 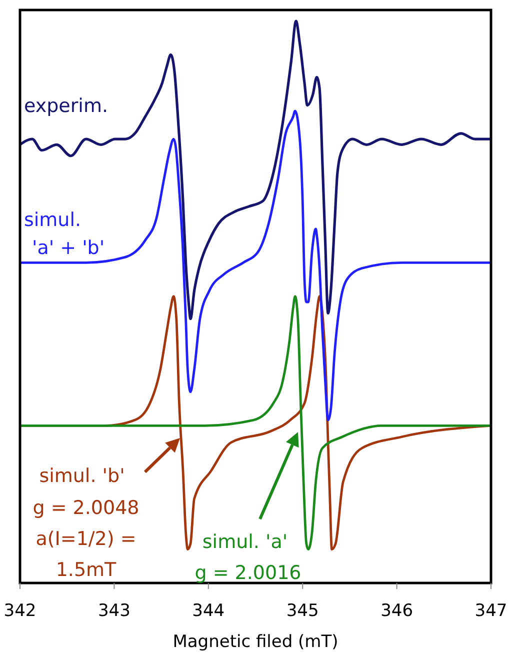 I want to click on x-axis-title: Magnetic filed (mT), so click(x=255, y=642).